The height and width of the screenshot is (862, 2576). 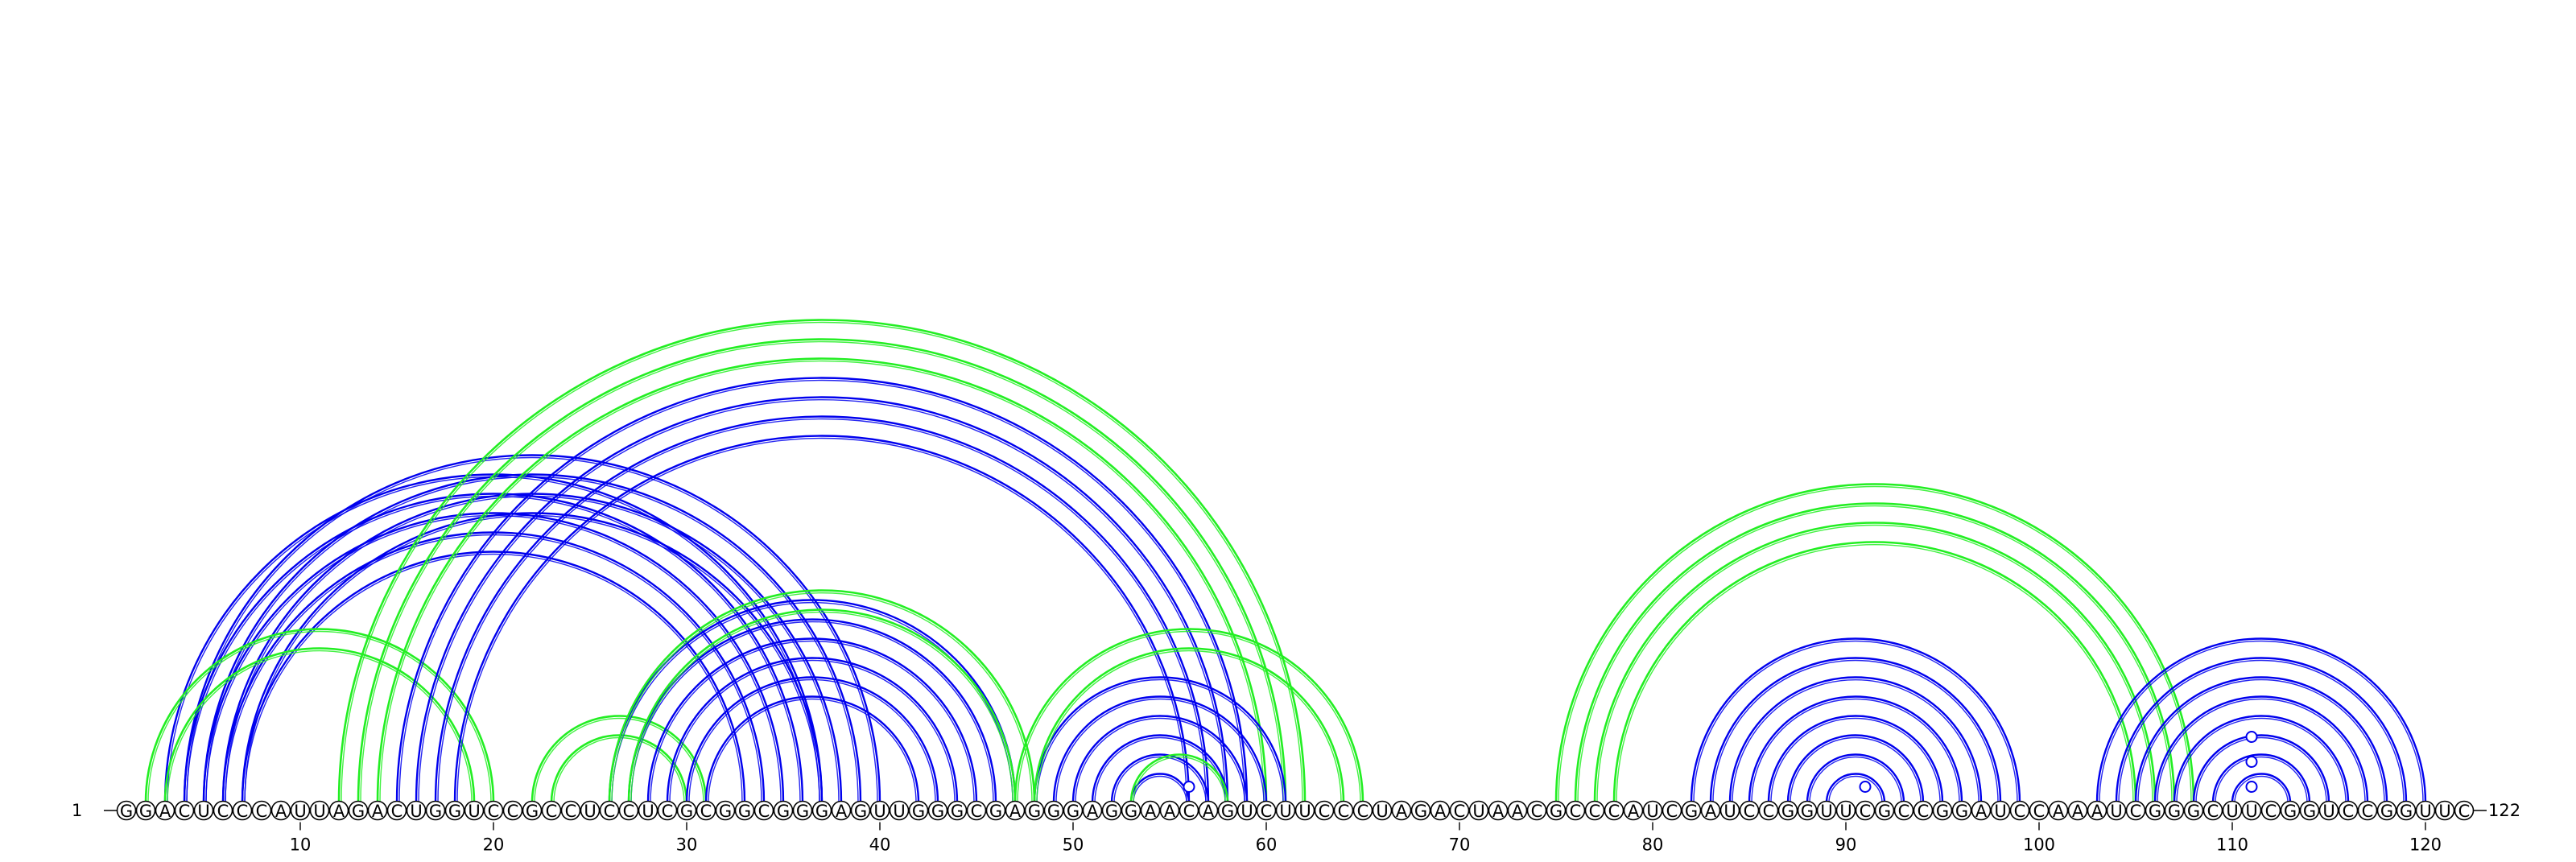 I want to click on nucleotide-115: U, so click(x=2328, y=810).